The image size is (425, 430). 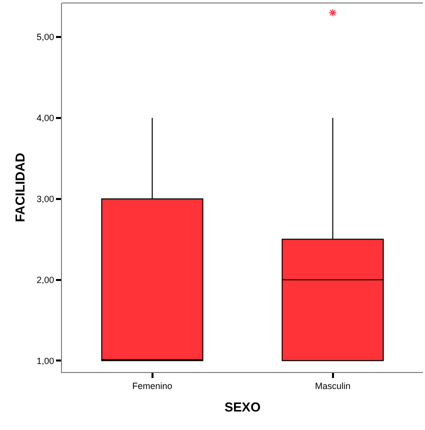 I want to click on y-tick-label: 3,00, so click(x=45, y=199).